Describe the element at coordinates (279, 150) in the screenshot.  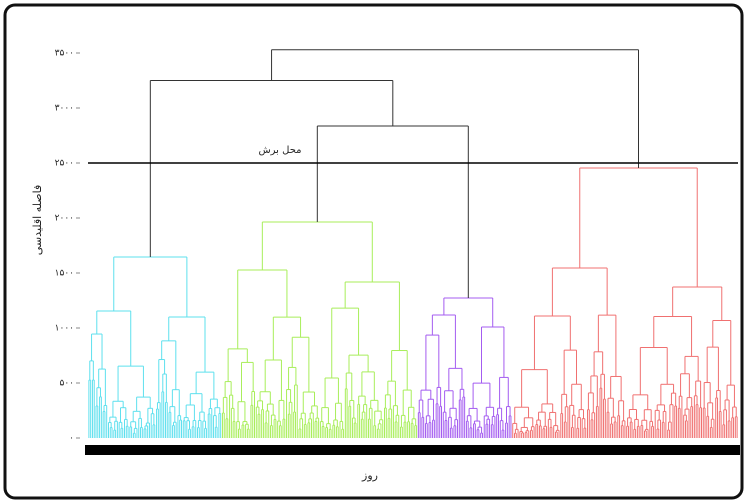
I see `cut-label: محل برش` at that location.